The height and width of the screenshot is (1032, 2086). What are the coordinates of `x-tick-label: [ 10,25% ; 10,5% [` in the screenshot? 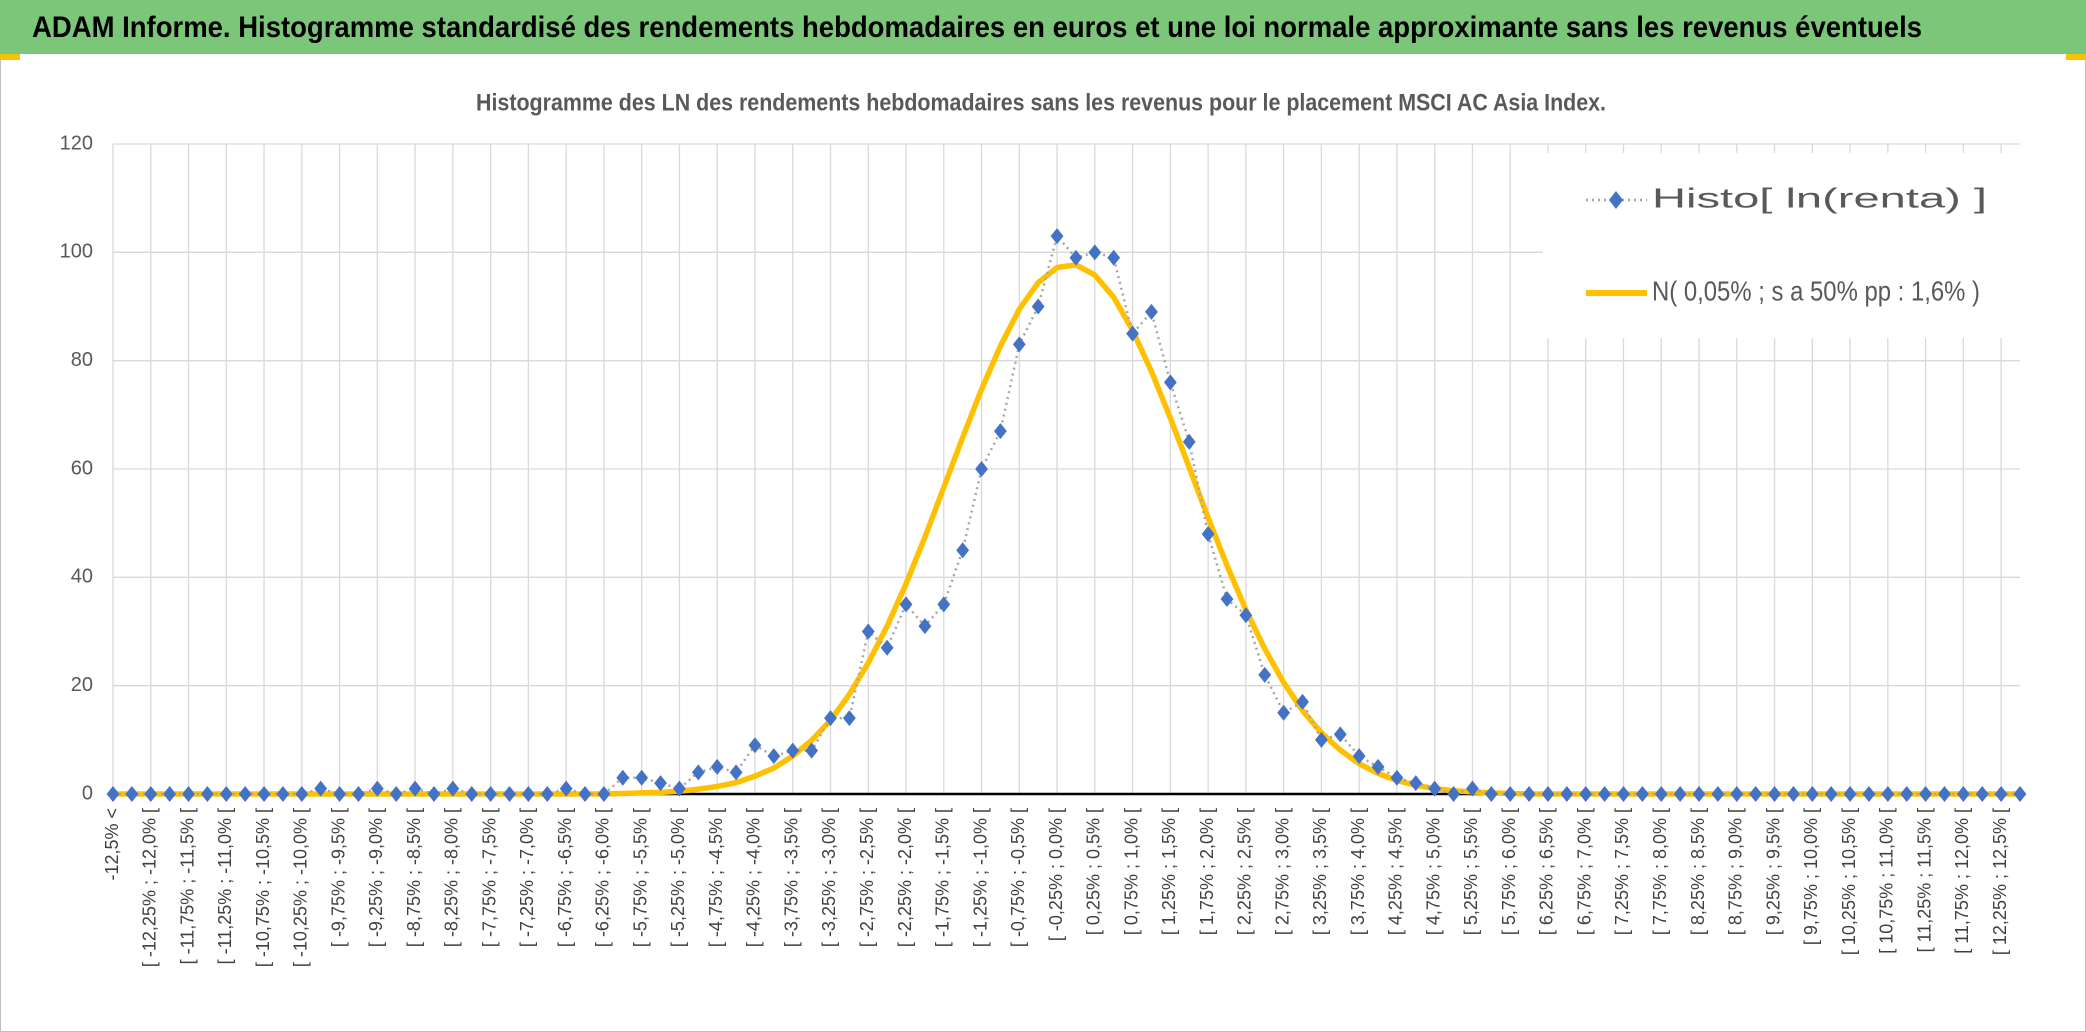 It's located at (1849, 881).